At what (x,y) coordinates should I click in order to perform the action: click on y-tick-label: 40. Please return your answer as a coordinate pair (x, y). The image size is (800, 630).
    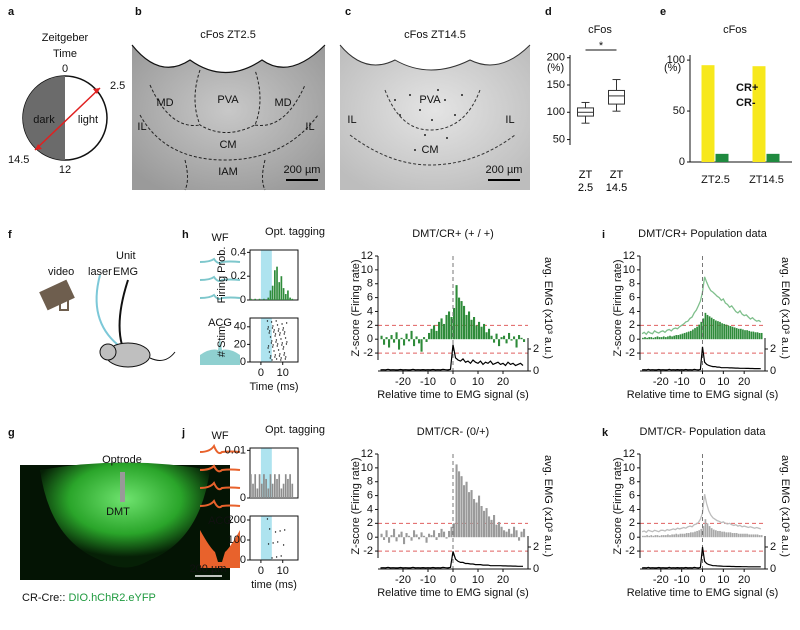
    Looking at the image, I should click on (240, 327).